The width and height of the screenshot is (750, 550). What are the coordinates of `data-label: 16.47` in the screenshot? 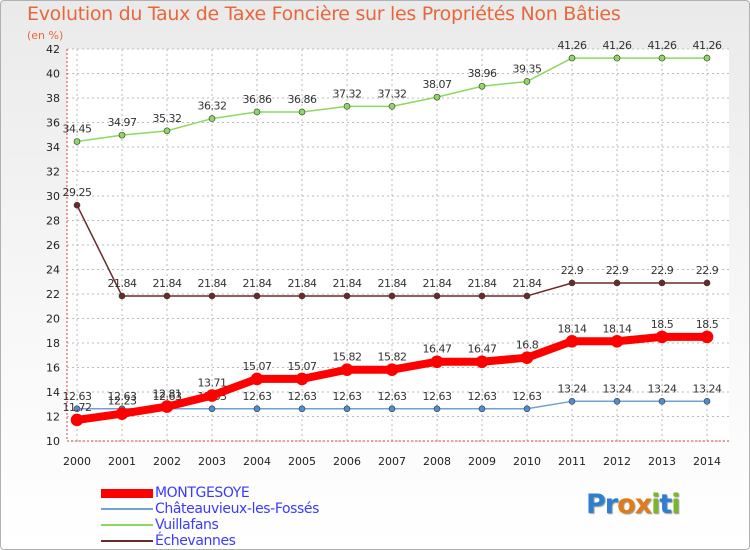 It's located at (482, 349).